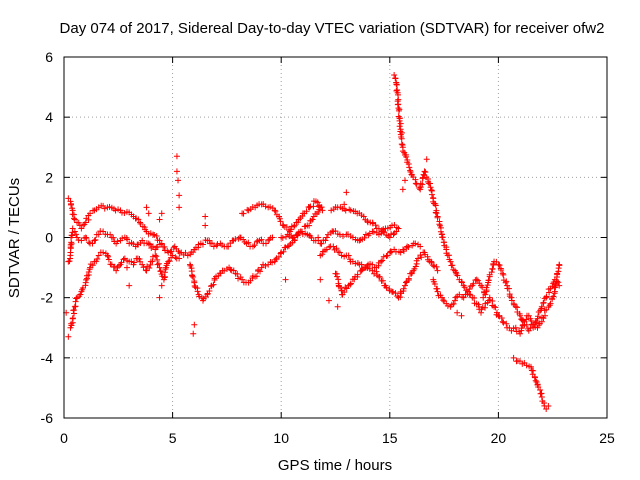 The width and height of the screenshot is (640, 480). I want to click on y-tick-label: -4, so click(47, 358).